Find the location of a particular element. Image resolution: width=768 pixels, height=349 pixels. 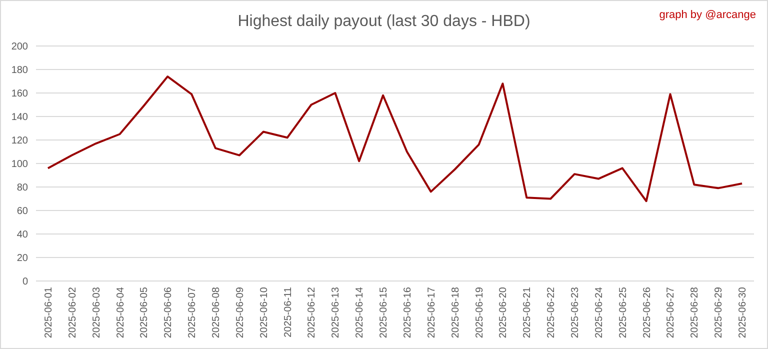

x-tick-label: 2025-06-29 is located at coordinates (719, 312).